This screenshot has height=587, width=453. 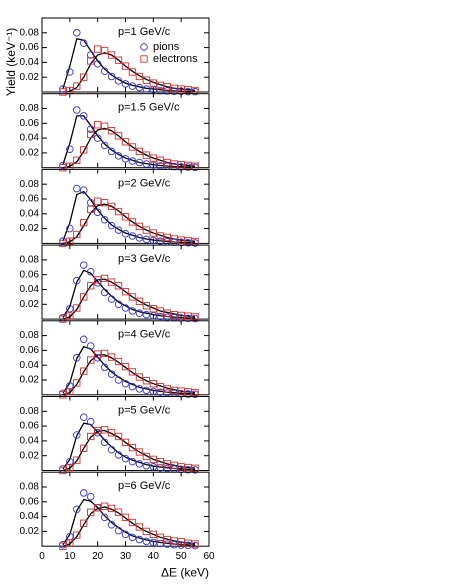 I want to click on panel-label: p=1.5 GeV/c, so click(x=149, y=108).